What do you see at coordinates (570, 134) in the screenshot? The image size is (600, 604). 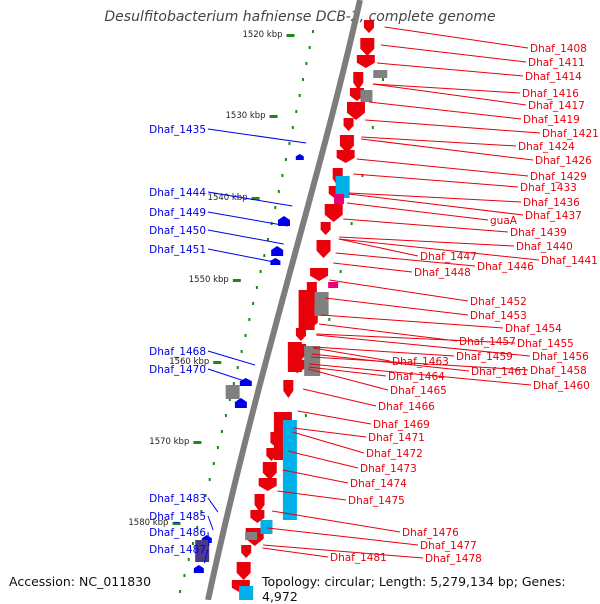 I see `right-gene-label: Dhaf_1421` at bounding box center [570, 134].